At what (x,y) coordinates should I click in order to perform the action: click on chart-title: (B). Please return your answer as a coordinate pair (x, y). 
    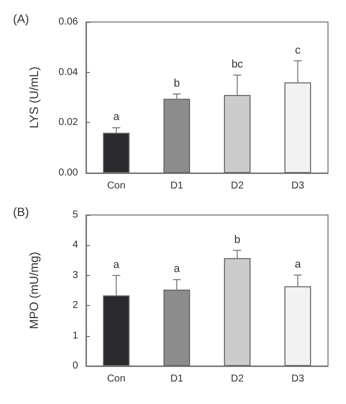
    Looking at the image, I should click on (21, 212).